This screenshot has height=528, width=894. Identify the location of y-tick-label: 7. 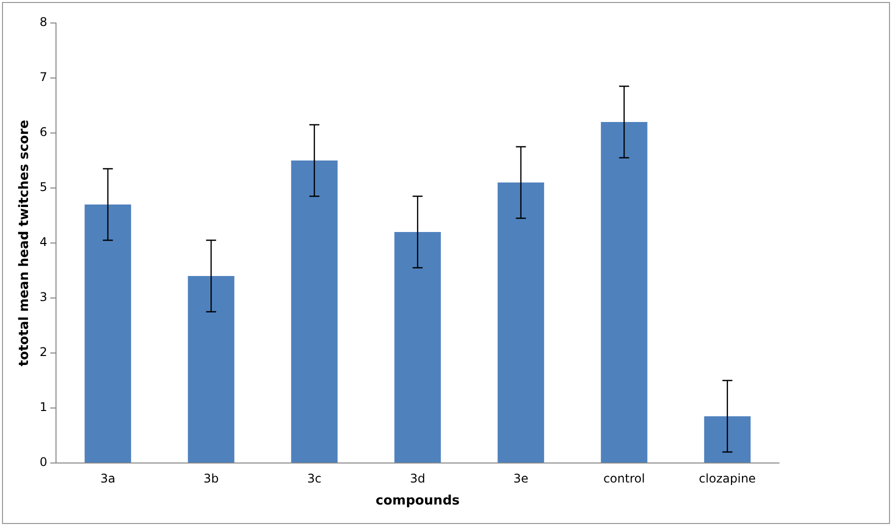
(44, 77).